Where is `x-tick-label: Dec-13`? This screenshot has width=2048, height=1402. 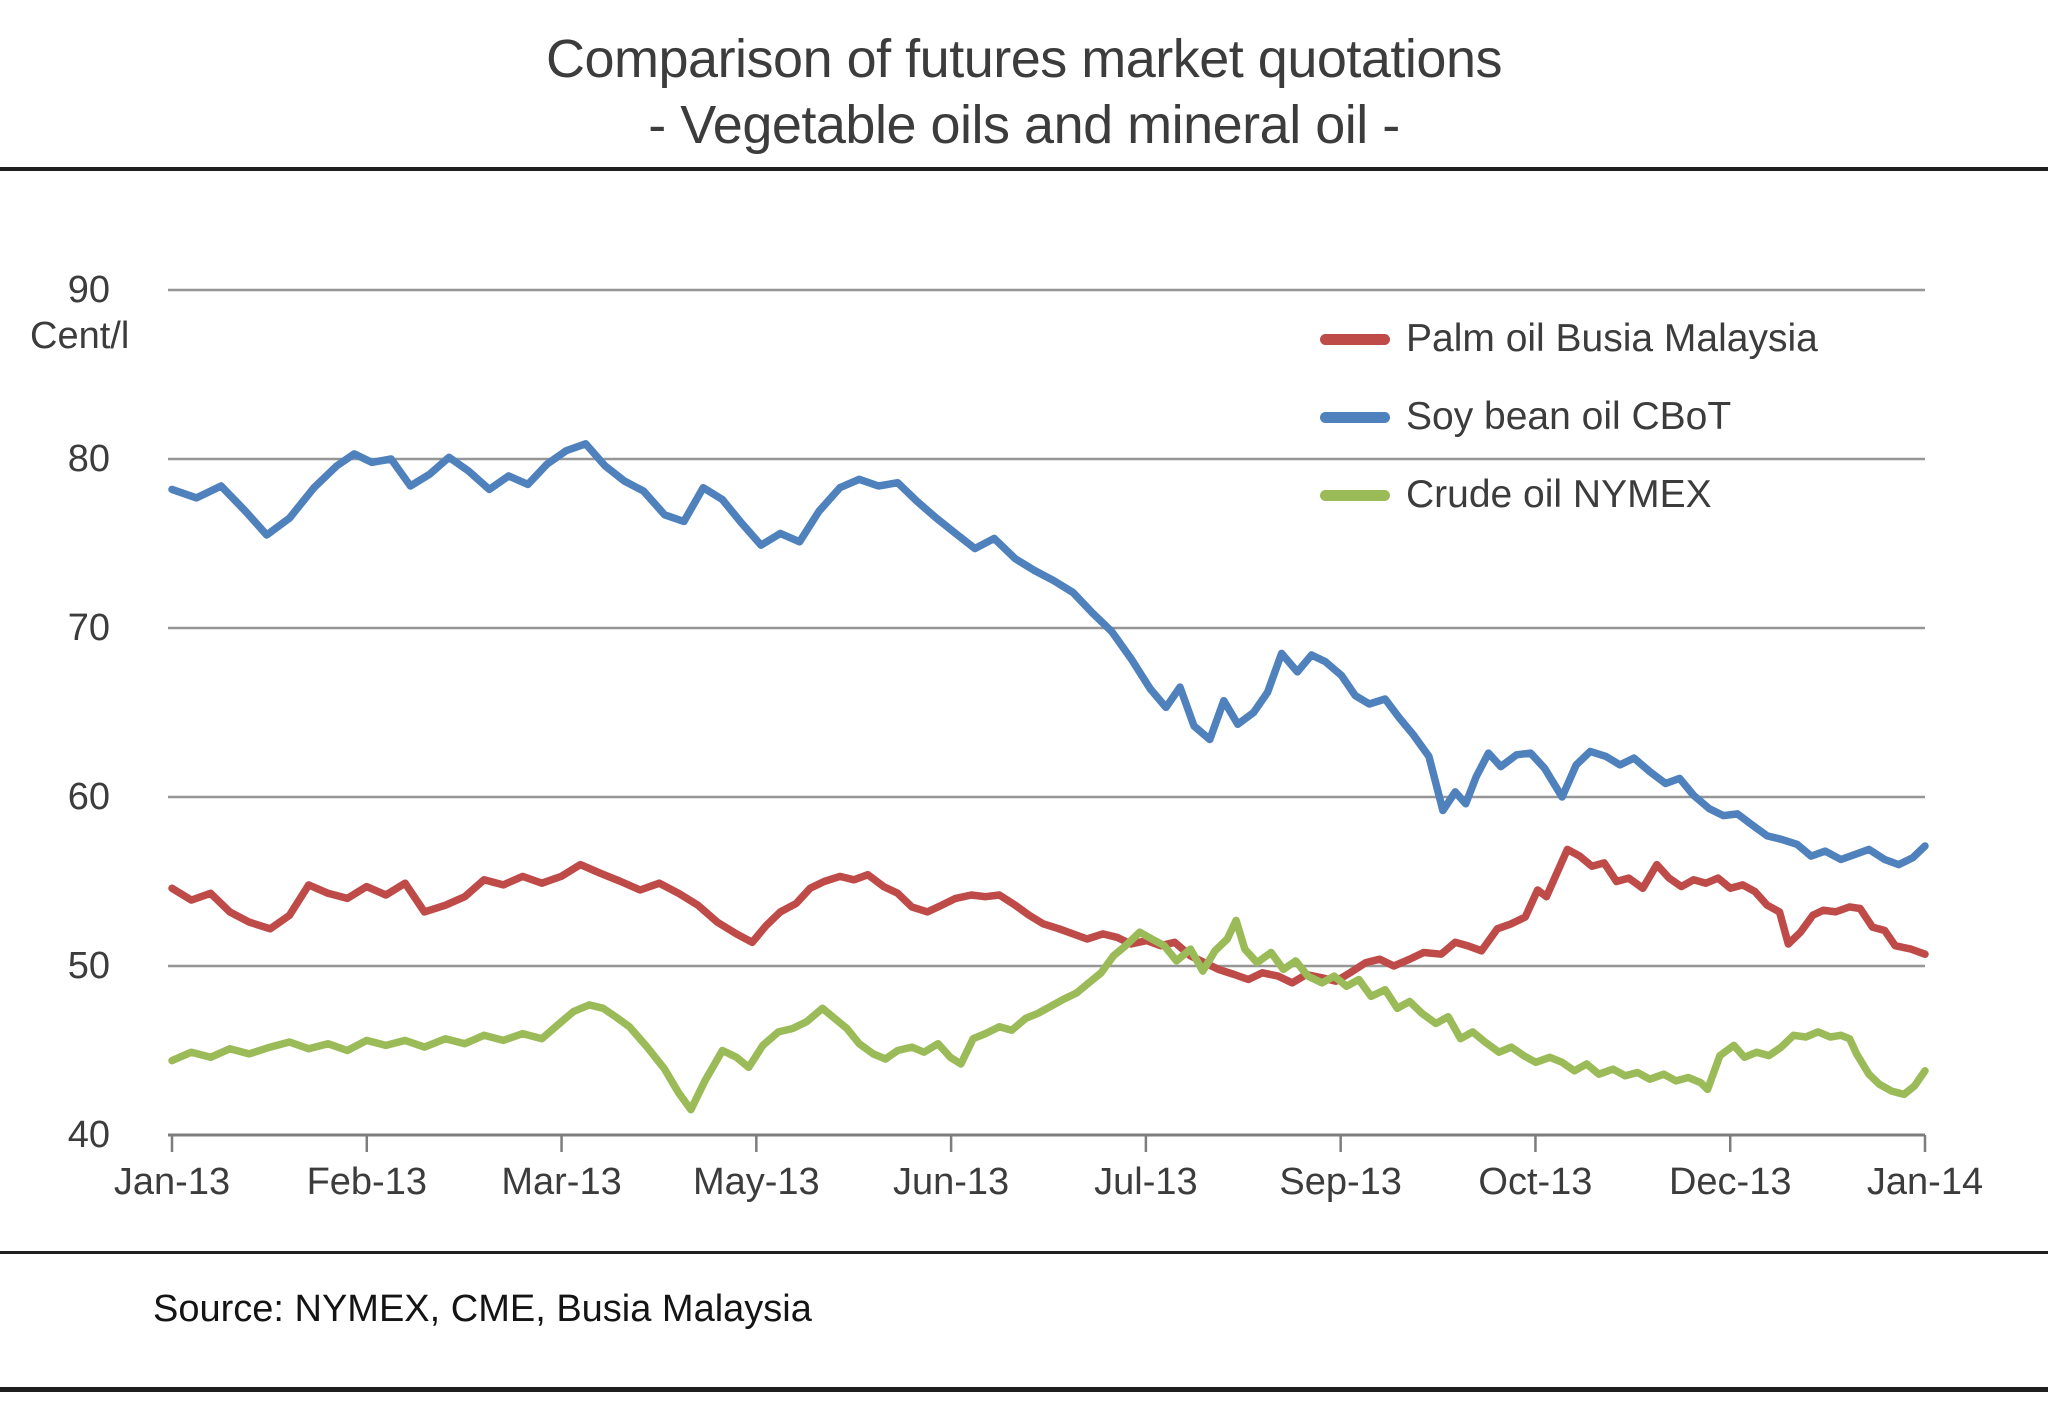
x-tick-label: Dec-13 is located at coordinates (1730, 1182).